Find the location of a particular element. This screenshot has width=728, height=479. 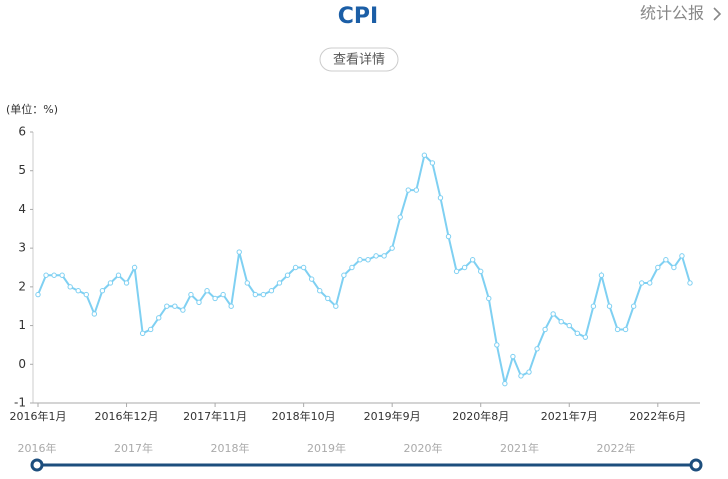

x-tick-label: 2022年6月 is located at coordinates (657, 416).